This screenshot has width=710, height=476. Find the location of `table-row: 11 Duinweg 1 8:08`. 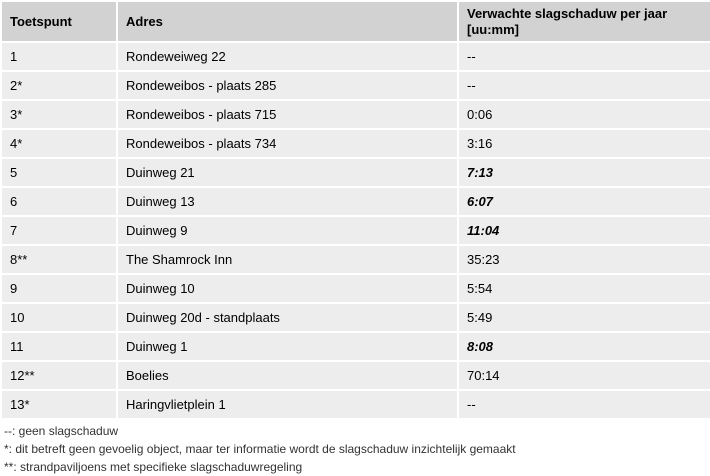

table-row: 11 Duinweg 1 8:08 is located at coordinates (356, 347).